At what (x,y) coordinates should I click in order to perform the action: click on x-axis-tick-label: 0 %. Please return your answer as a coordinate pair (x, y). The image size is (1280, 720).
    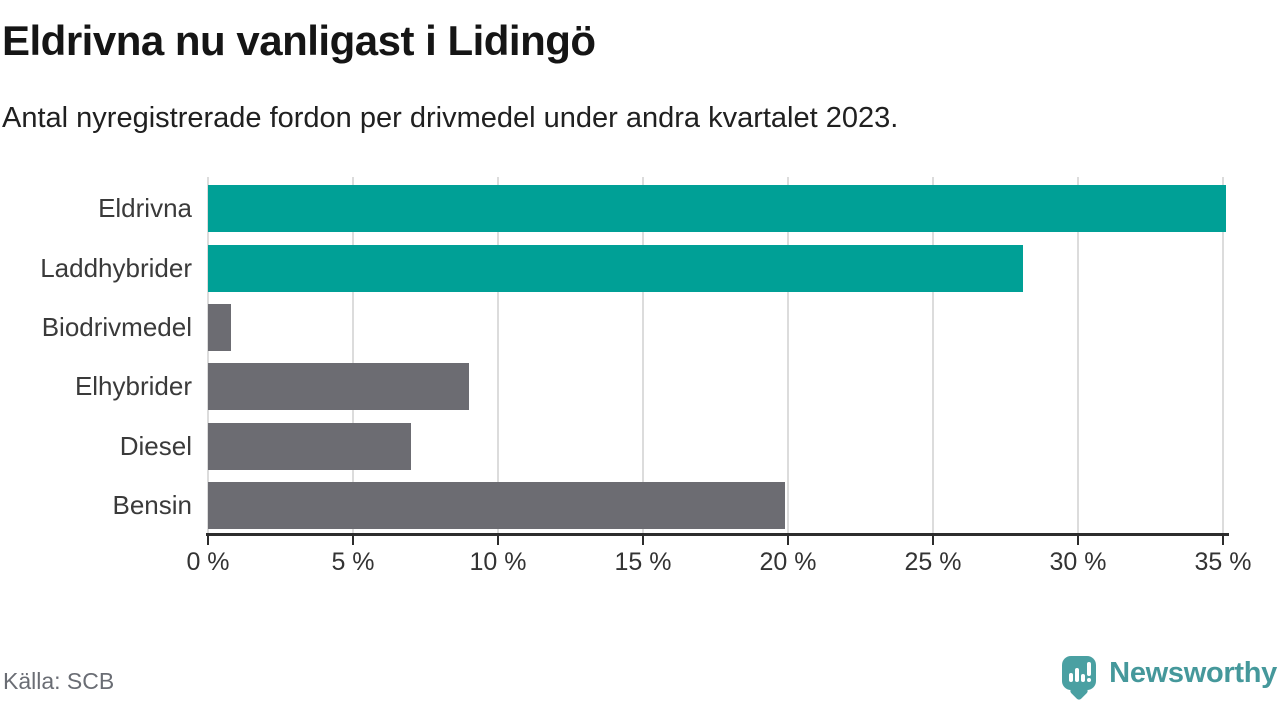
    Looking at the image, I should click on (208, 562).